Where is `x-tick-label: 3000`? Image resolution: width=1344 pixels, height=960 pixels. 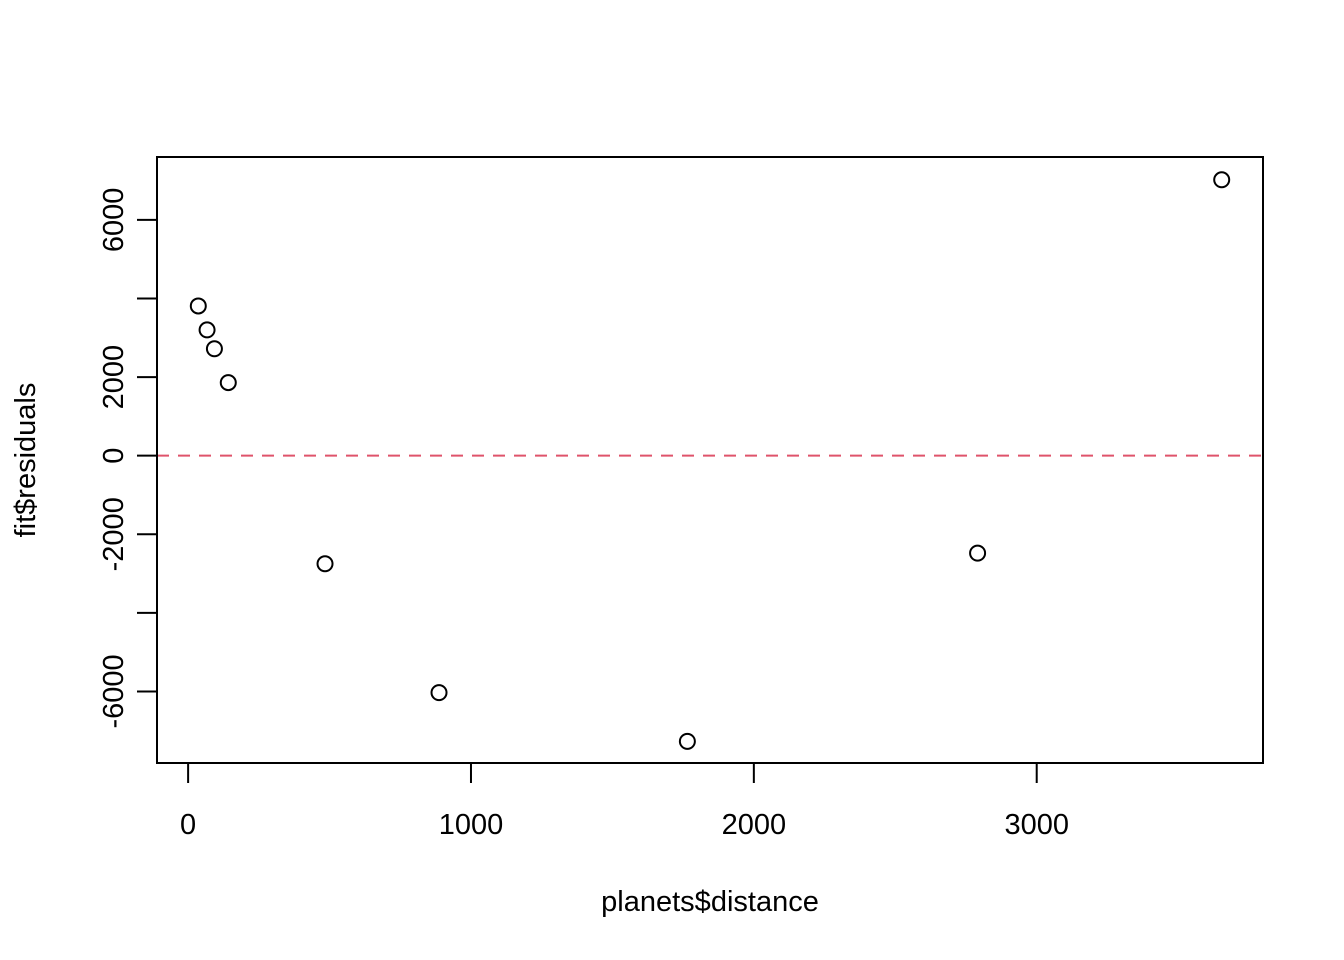
x-tick-label: 3000 is located at coordinates (1036, 825).